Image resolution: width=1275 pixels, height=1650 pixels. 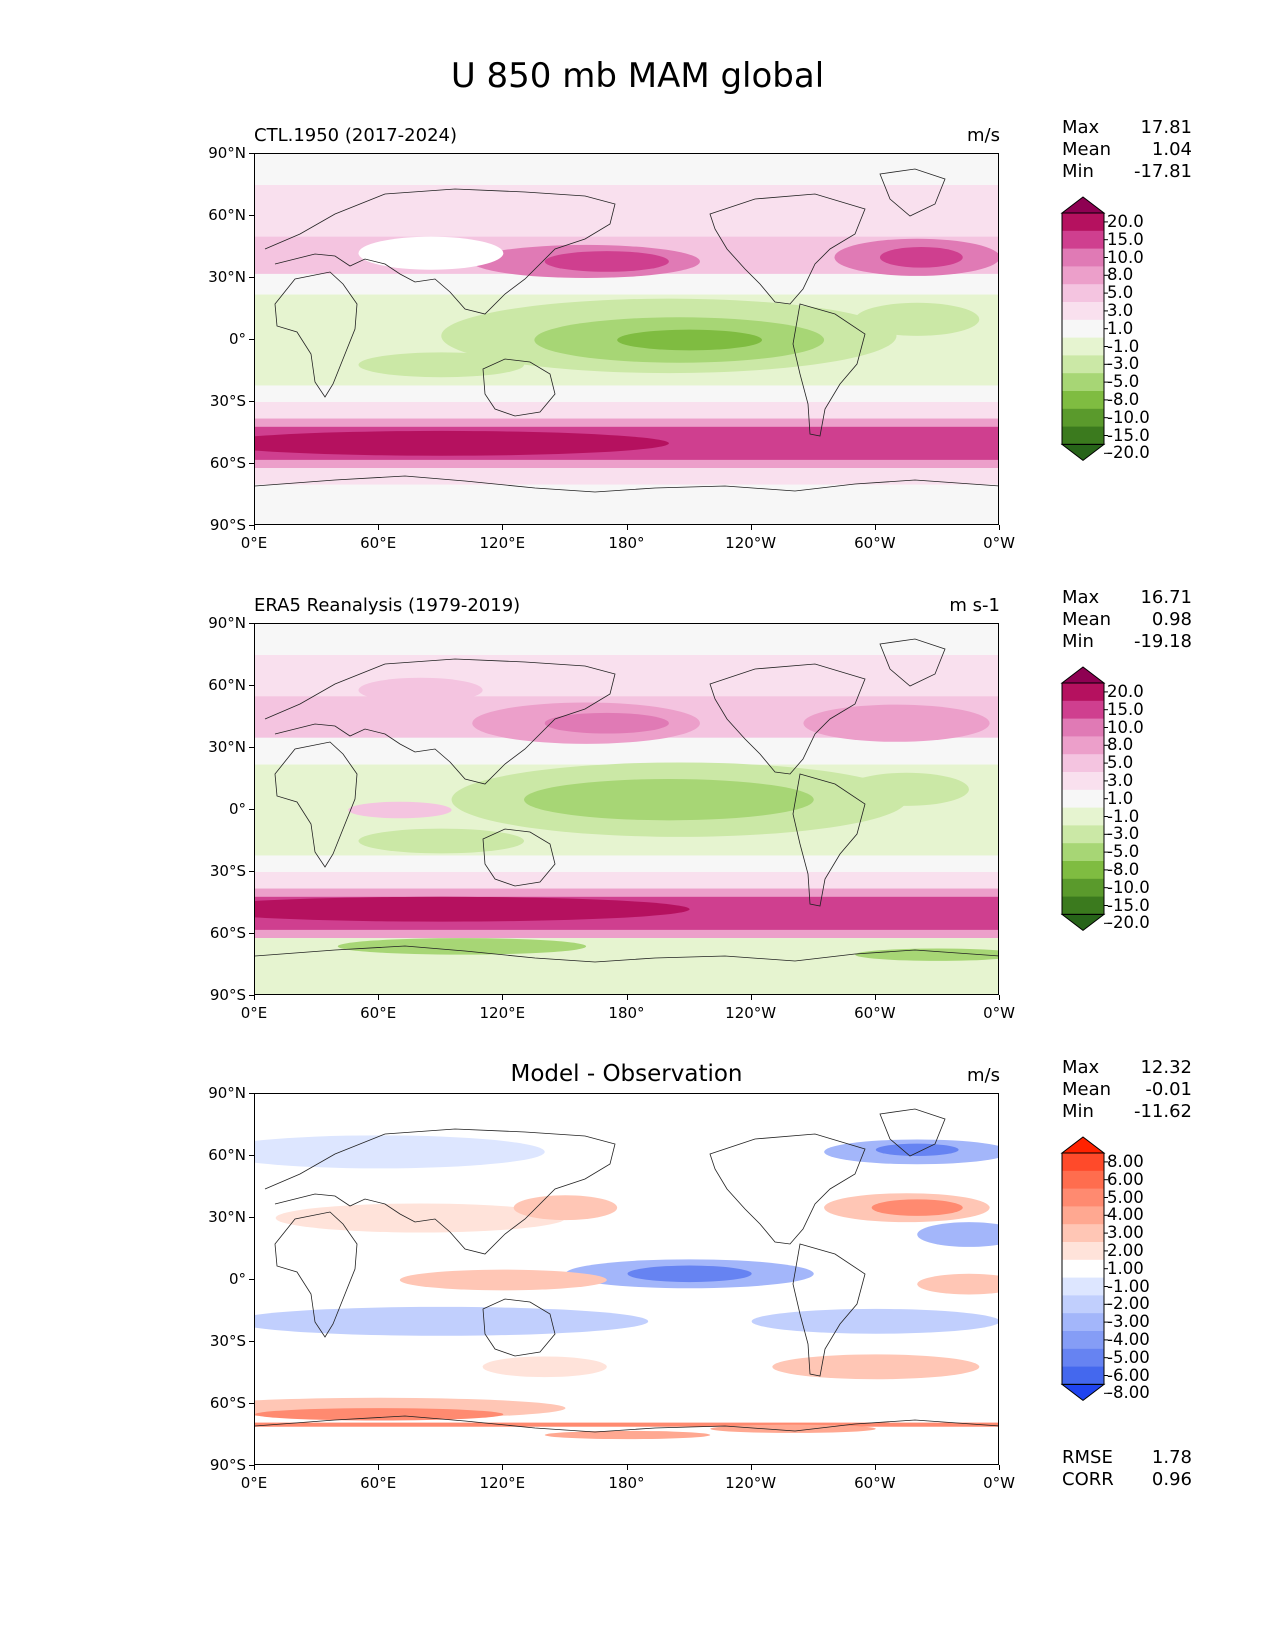 What do you see at coordinates (1125, 1215) in the screenshot?
I see `colorbar-tick-label: 4.00` at bounding box center [1125, 1215].